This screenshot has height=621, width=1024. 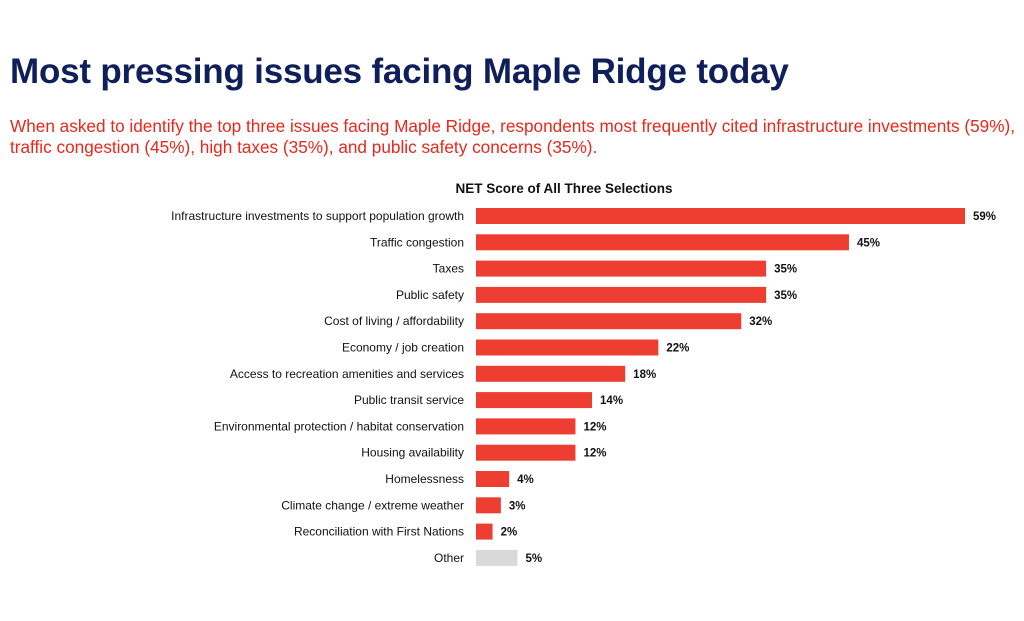 I want to click on category-label: Other, so click(x=449, y=558).